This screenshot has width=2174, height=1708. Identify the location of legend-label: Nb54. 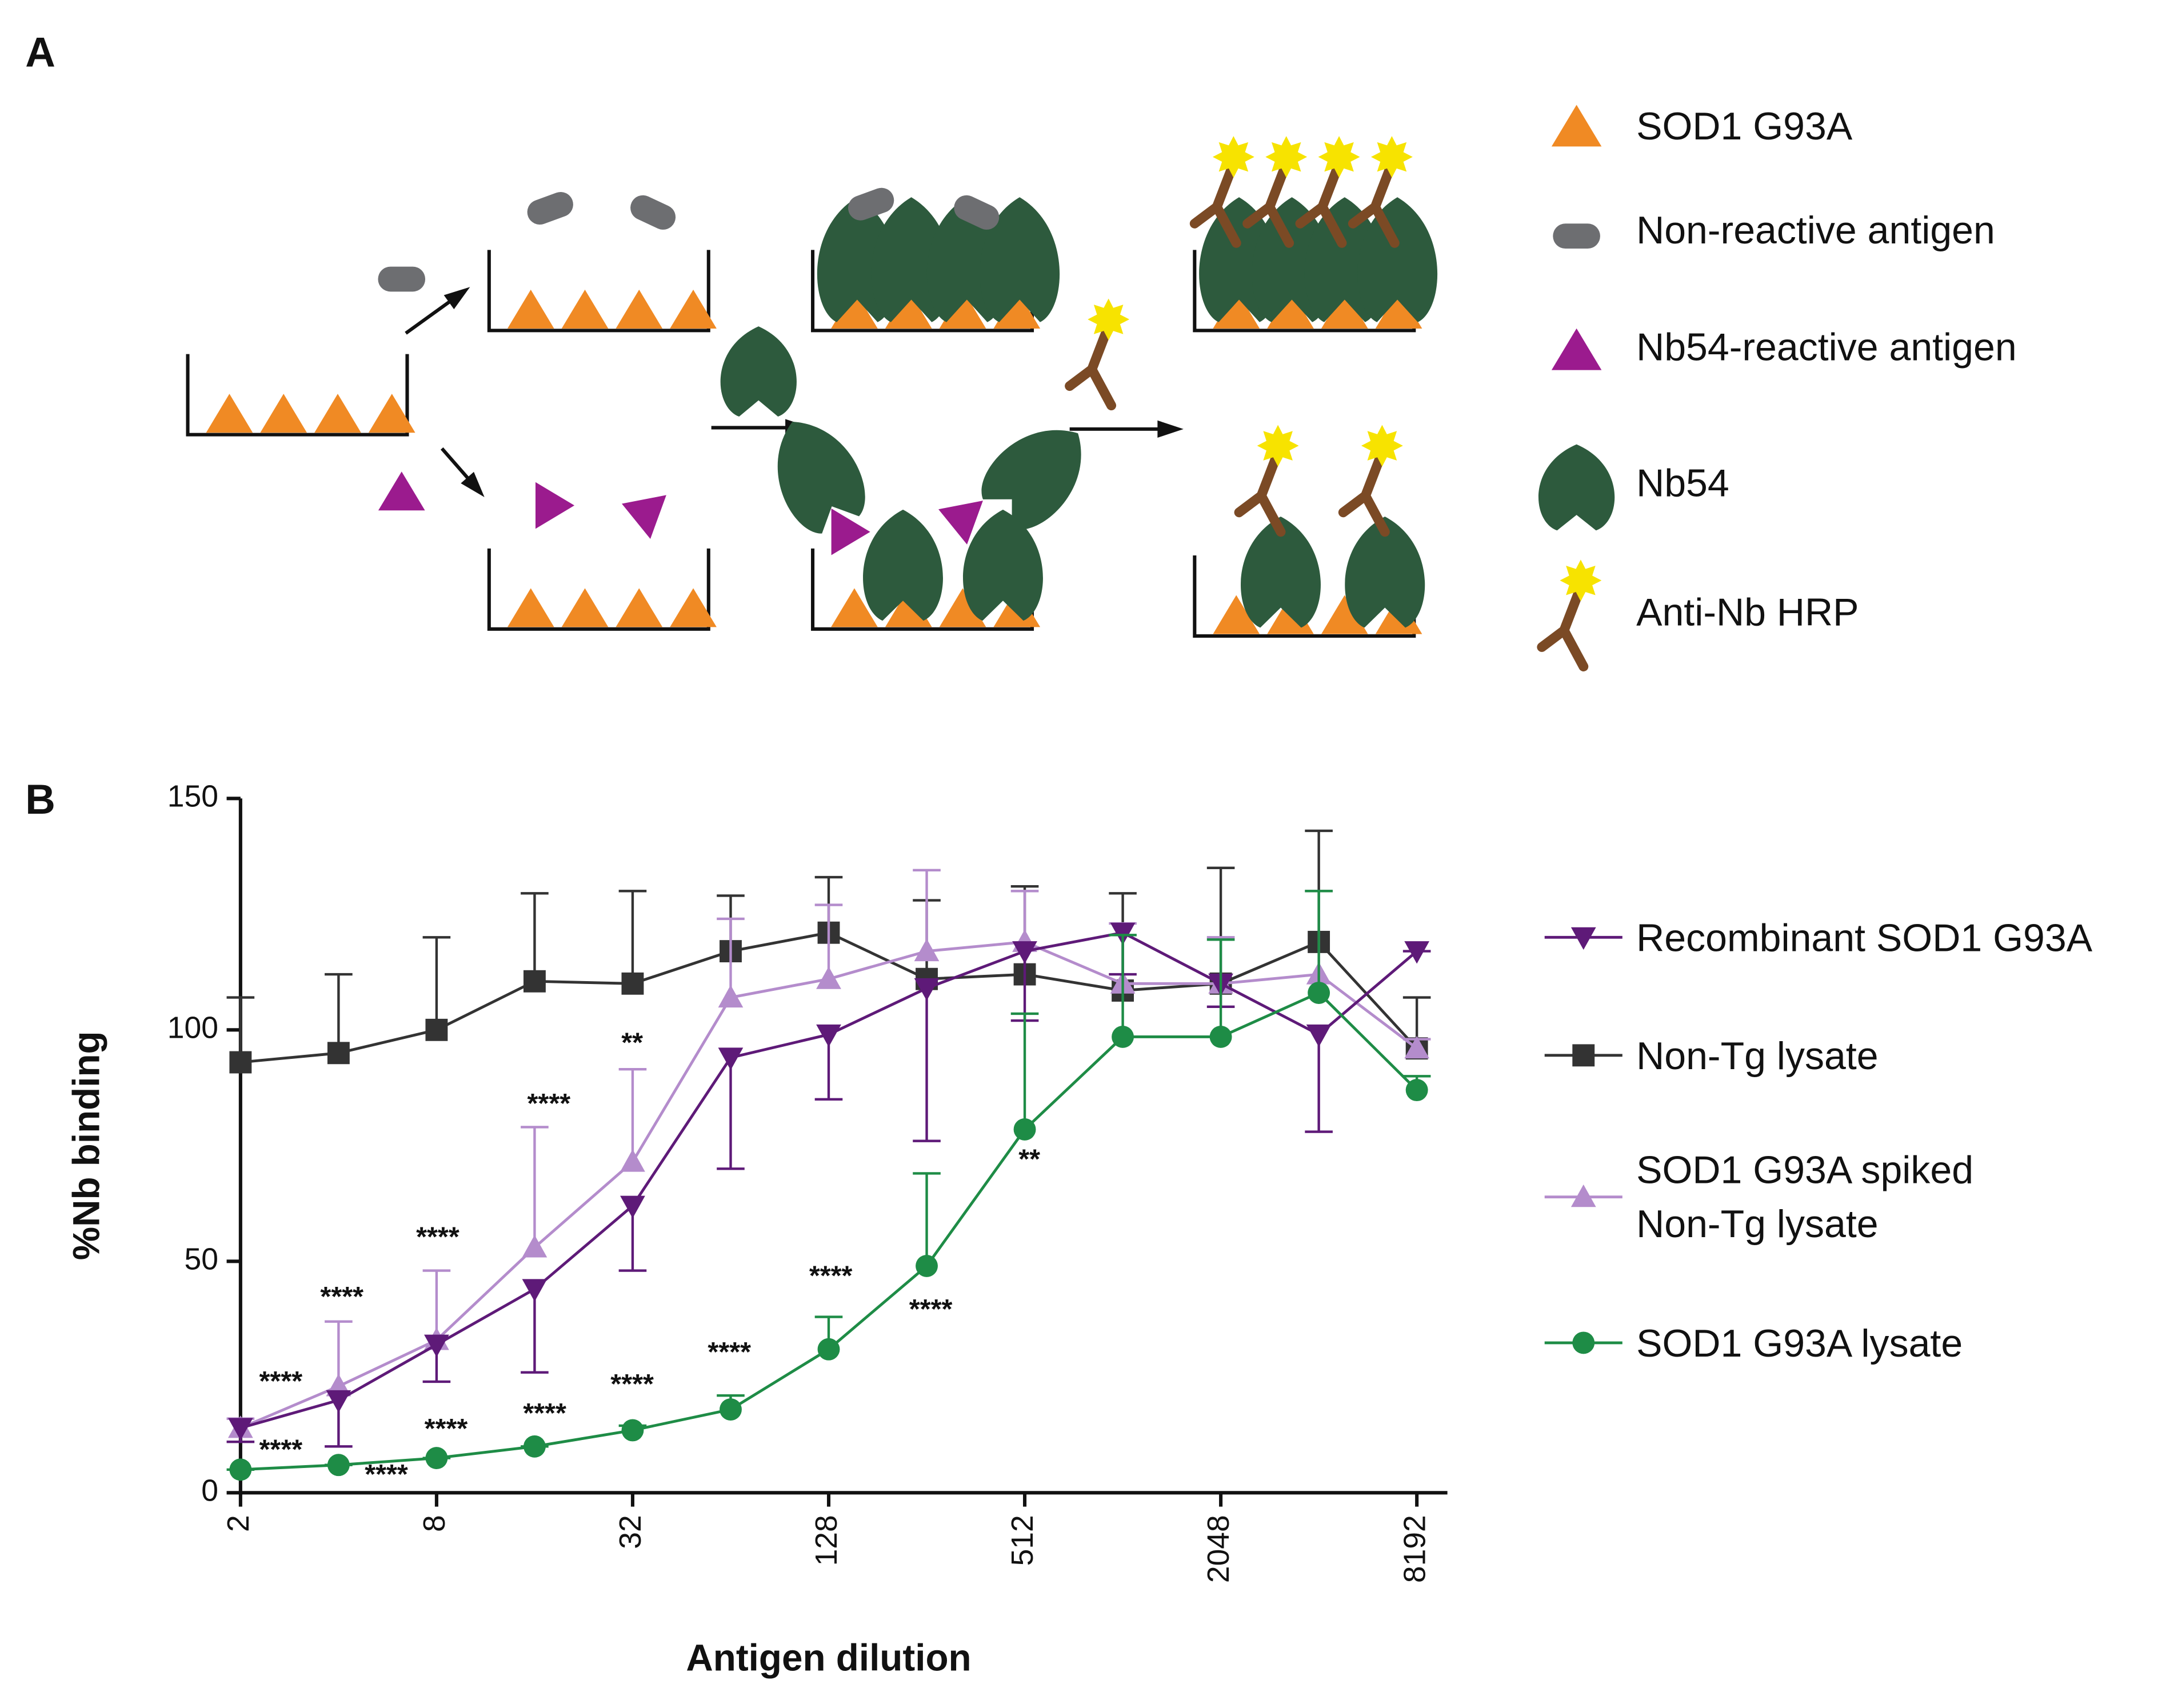
(1682, 483).